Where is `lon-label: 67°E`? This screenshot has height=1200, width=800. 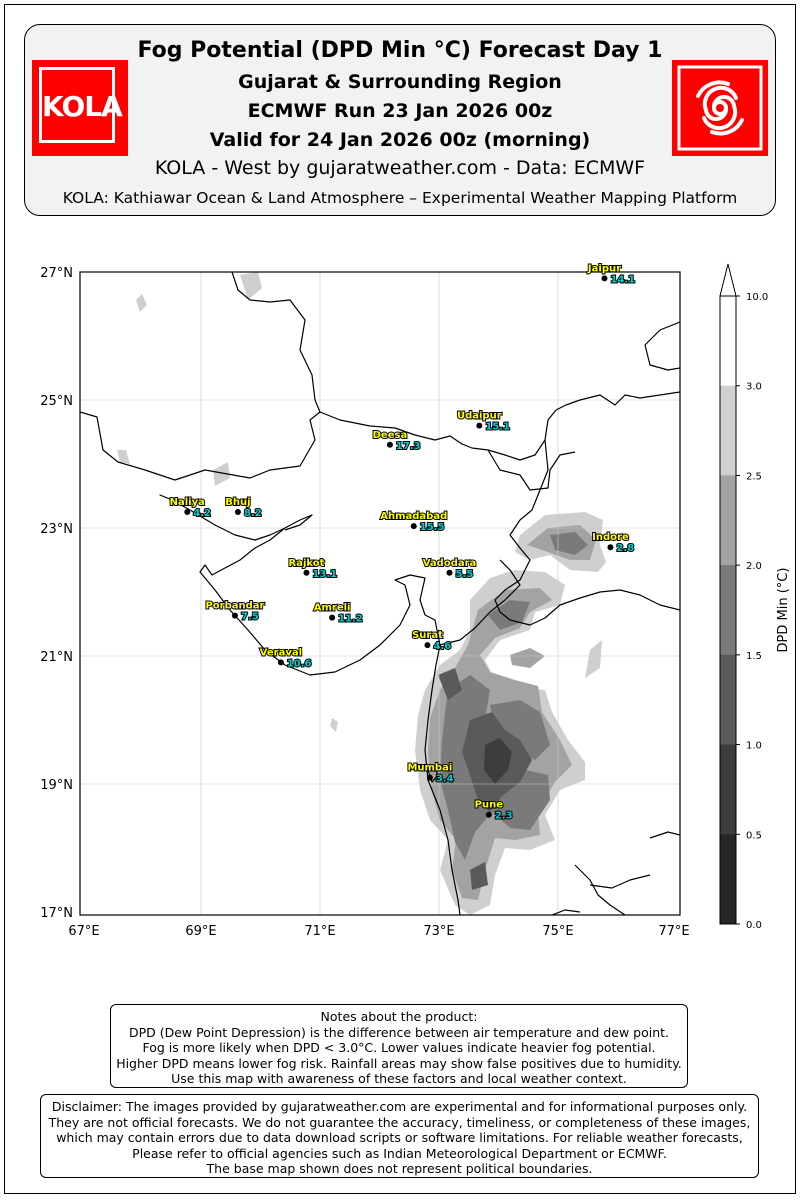 lon-label: 67°E is located at coordinates (83, 931).